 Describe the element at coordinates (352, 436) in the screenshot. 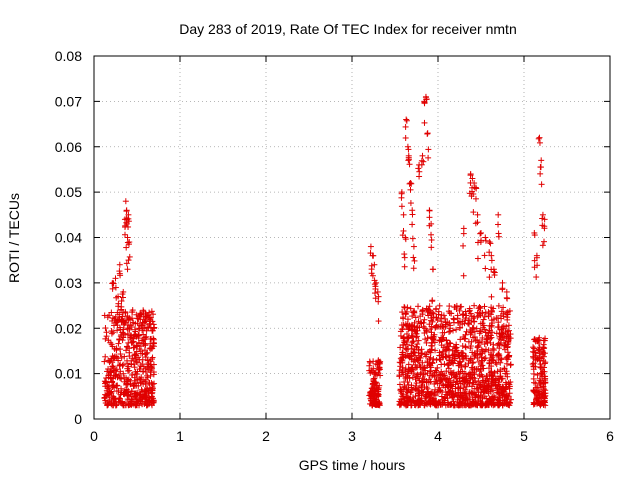

I see `x-tick-label: 3` at that location.